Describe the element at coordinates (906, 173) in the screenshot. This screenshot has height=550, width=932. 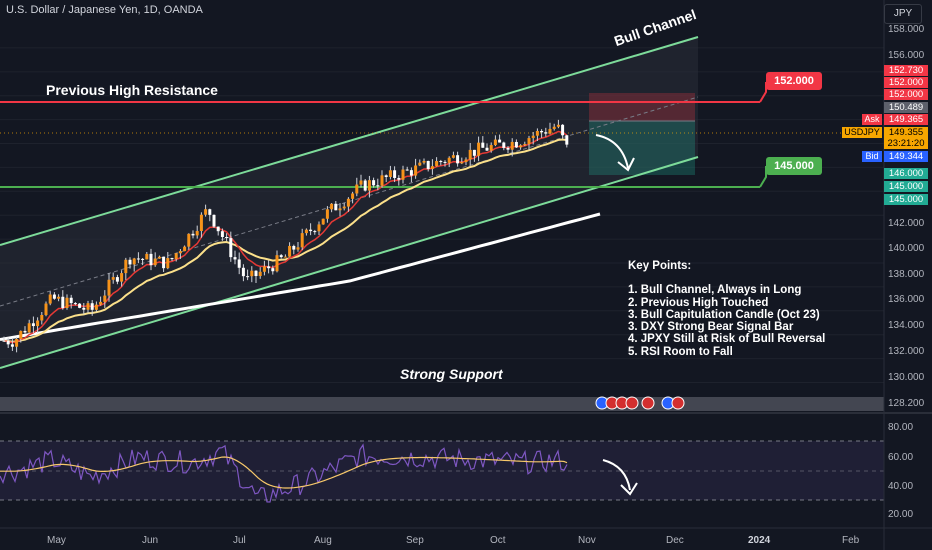
I see `price-badge-146: 146.000` at that location.